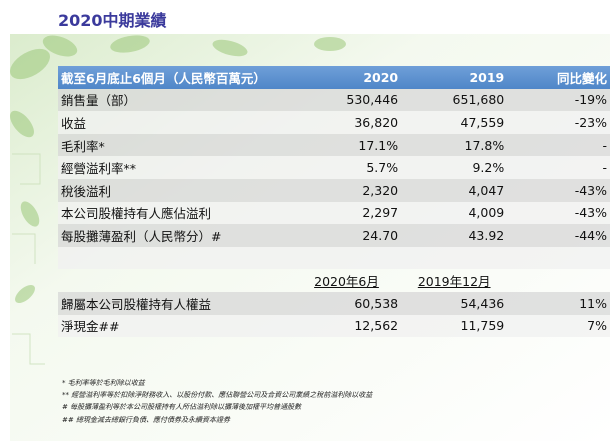 The height and width of the screenshot is (441, 616). Describe the element at coordinates (346, 122) in the screenshot. I see `table-cell: 36,820` at that location.